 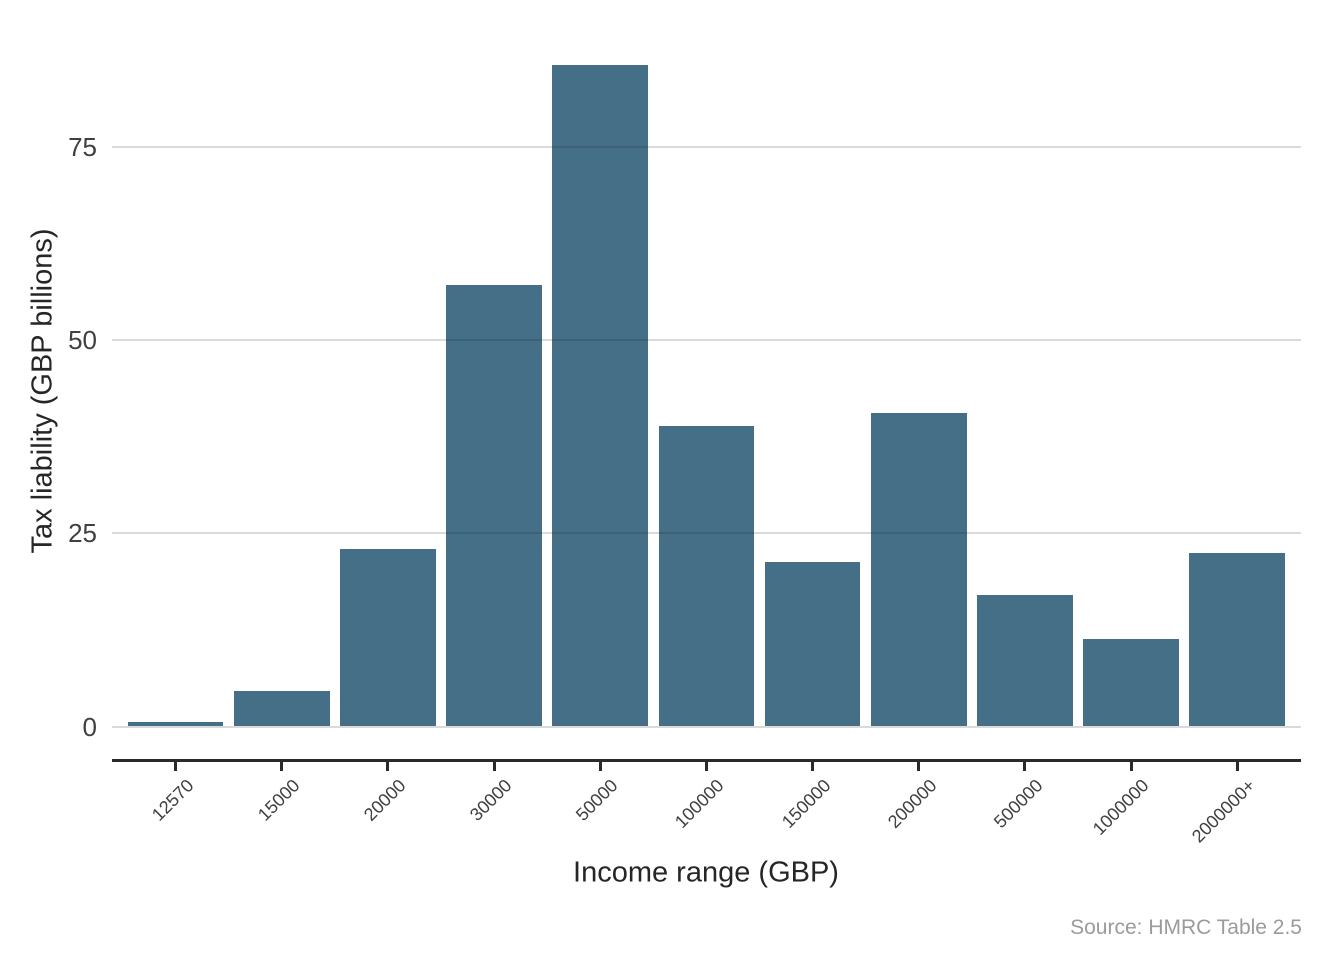 What do you see at coordinates (1237, 765) in the screenshot?
I see `x-tick-mark-2000000+` at bounding box center [1237, 765].